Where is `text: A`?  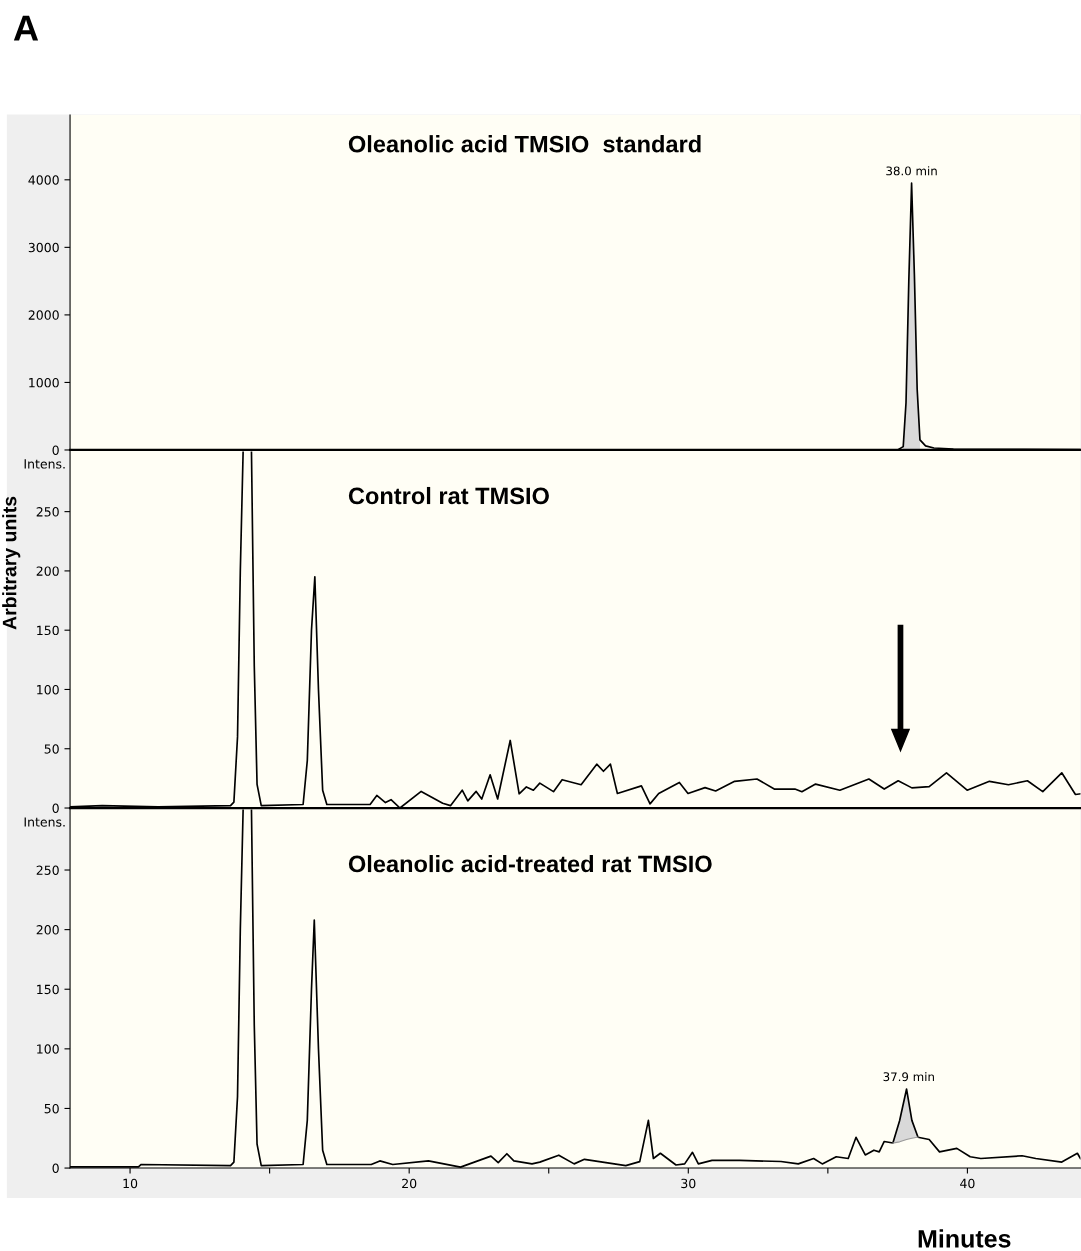
text: A is located at coordinates (26, 28).